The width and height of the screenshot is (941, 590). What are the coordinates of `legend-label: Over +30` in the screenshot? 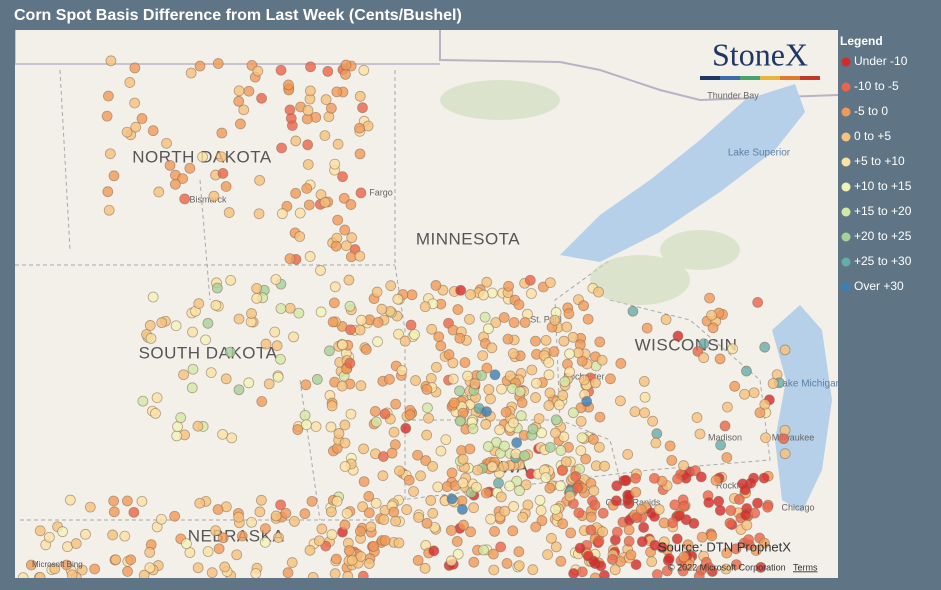 It's located at (879, 286).